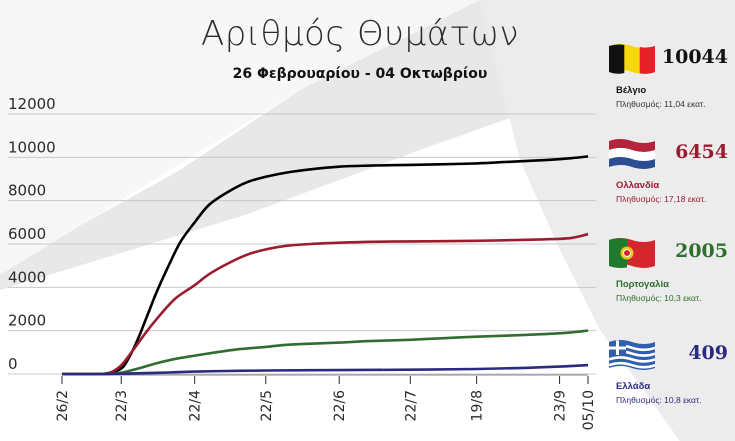 The width and height of the screenshot is (735, 441). Describe the element at coordinates (632, 154) in the screenshot. I see `netherlands-flag-icon` at that location.